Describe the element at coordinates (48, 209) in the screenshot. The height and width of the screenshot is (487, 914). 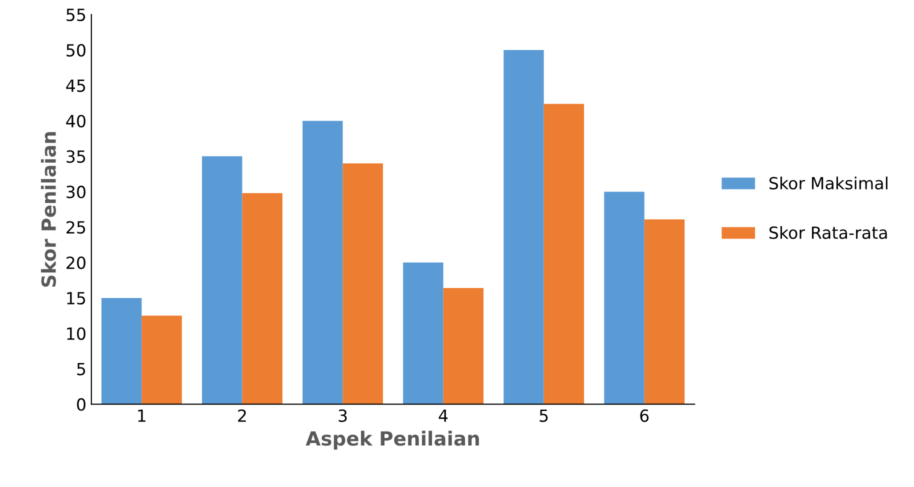
I see `y-axis-title: Skor Penilaian` at that location.